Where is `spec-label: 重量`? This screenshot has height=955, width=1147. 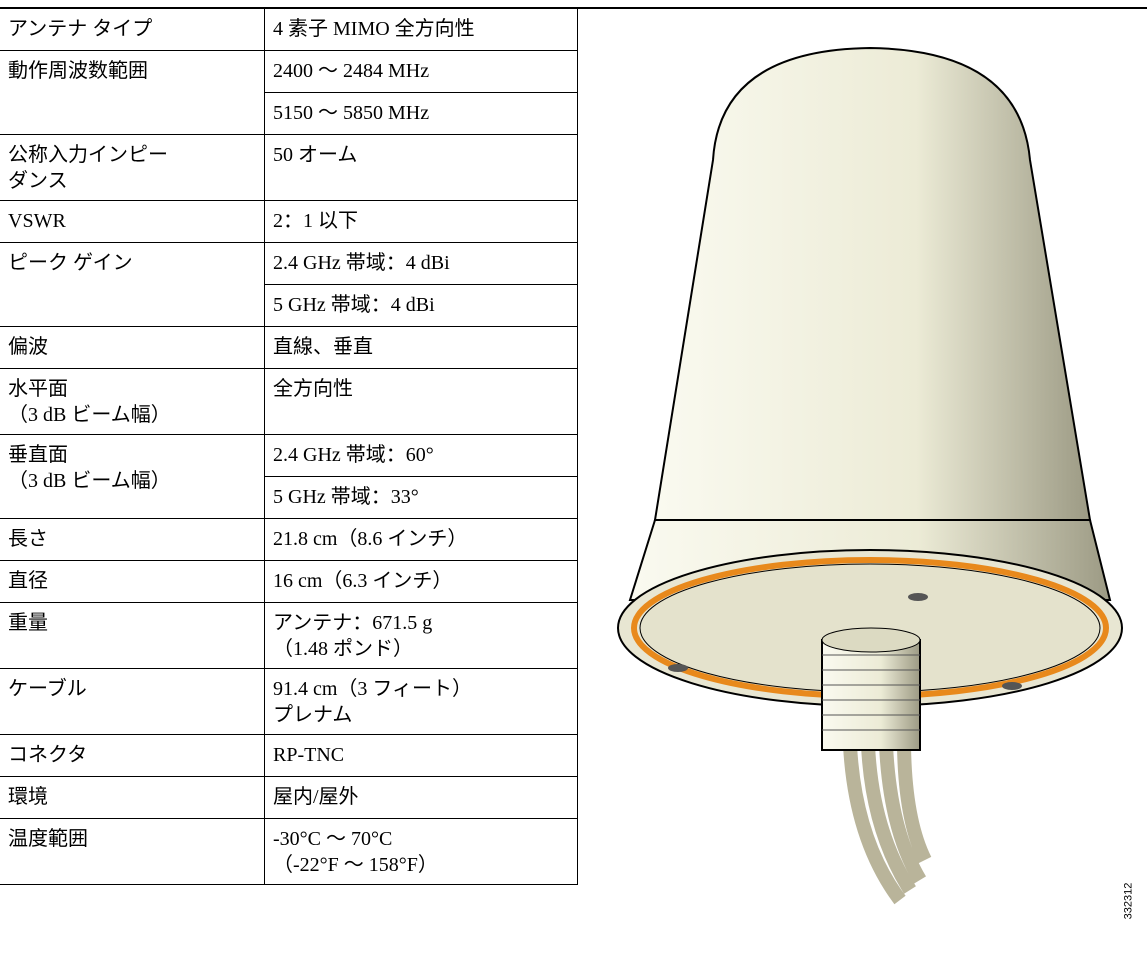
spec-label: 重量 is located at coordinates (132, 635).